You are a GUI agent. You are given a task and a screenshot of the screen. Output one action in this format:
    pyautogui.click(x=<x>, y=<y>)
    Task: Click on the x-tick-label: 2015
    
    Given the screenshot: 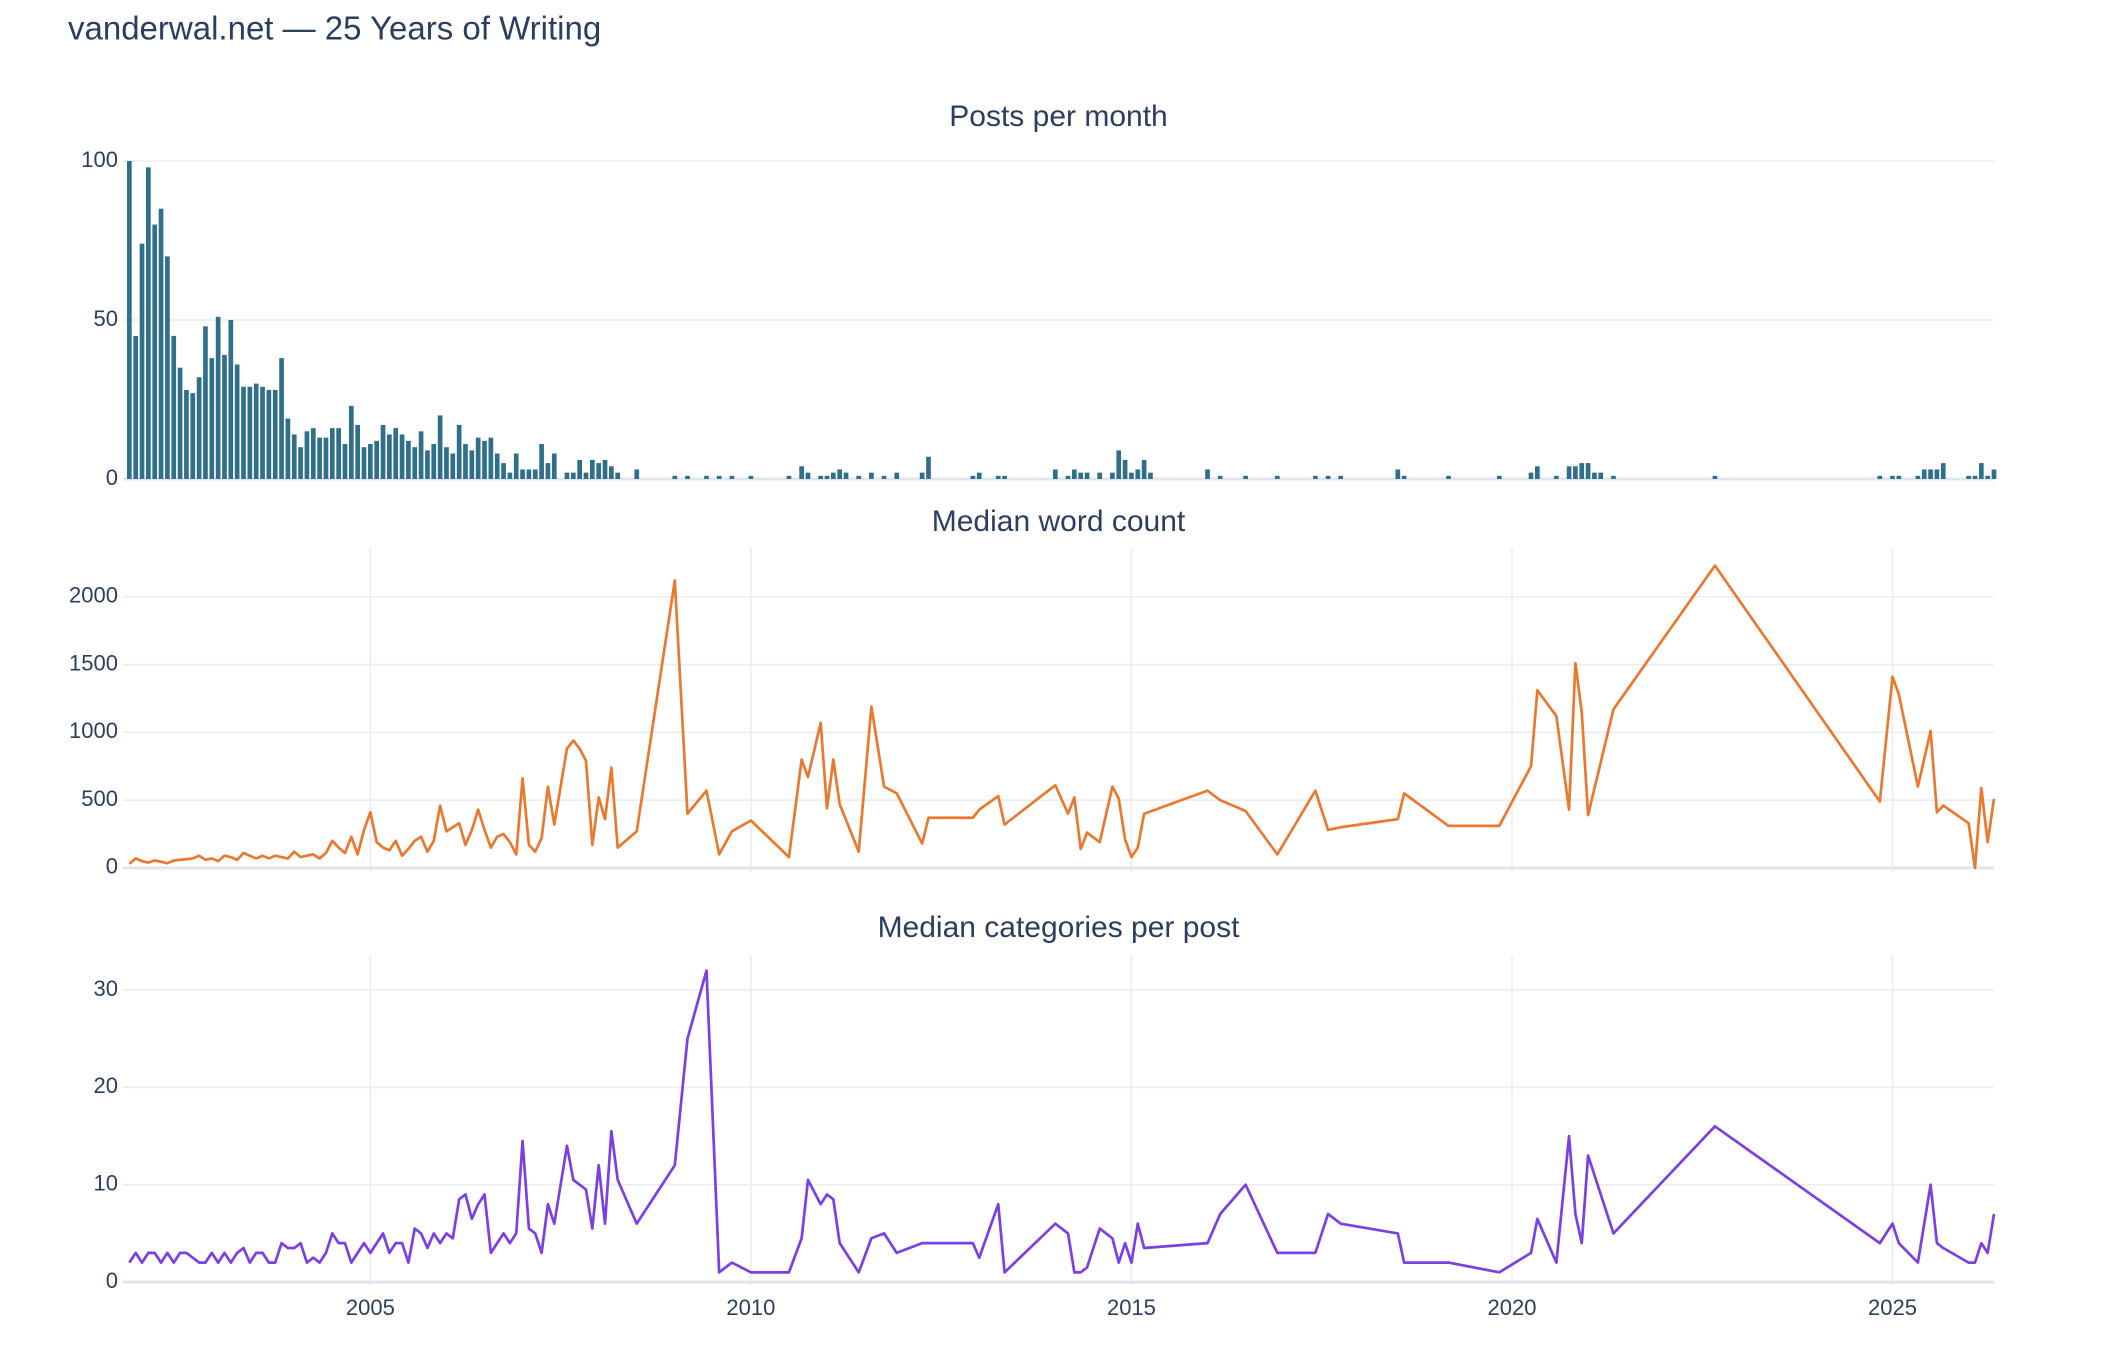 What is the action you would take?
    pyautogui.click(x=1131, y=1307)
    